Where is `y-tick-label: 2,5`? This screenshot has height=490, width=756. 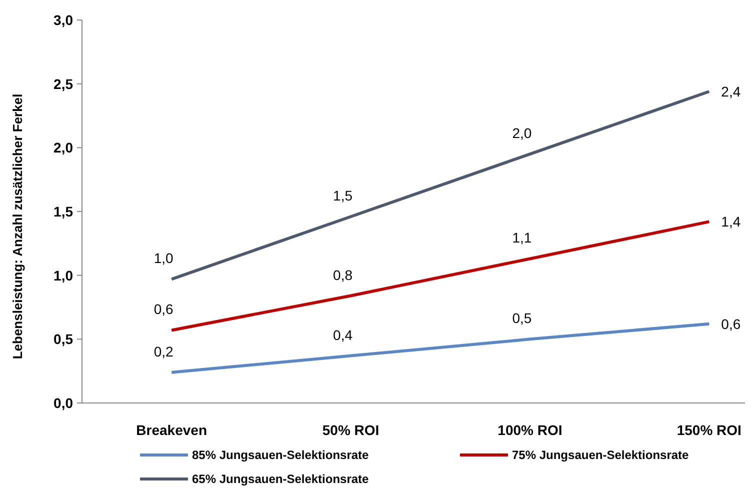
y-tick-label: 2,5 is located at coordinates (64, 84).